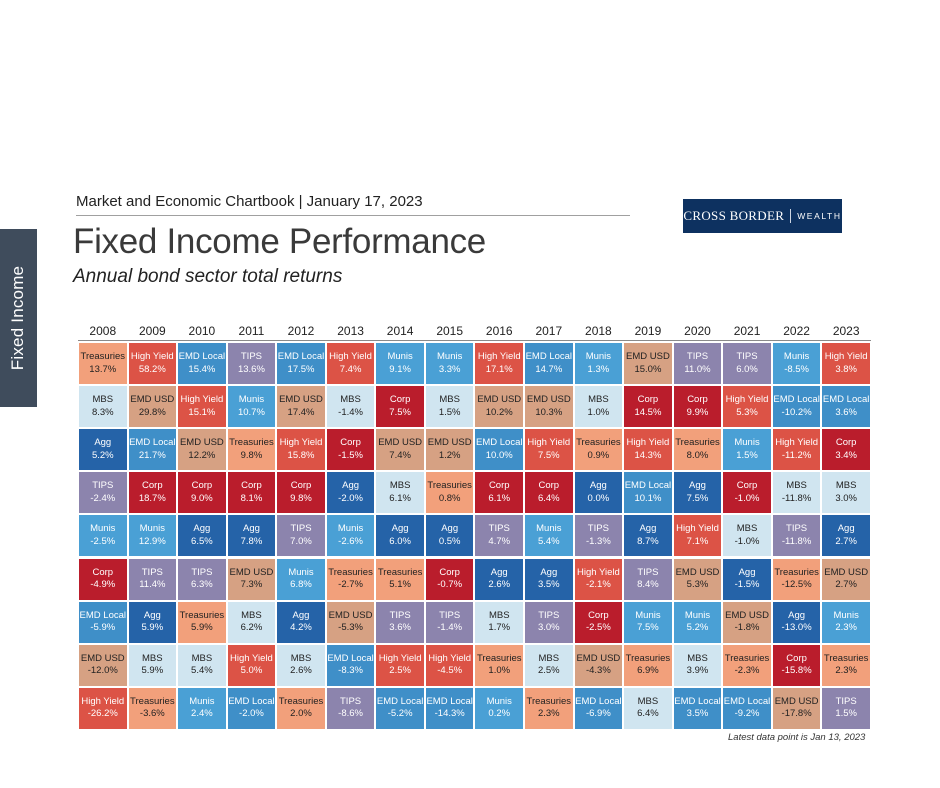 The width and height of the screenshot is (940, 788). Describe the element at coordinates (598, 369) in the screenshot. I see `return-value: 1.3%` at that location.